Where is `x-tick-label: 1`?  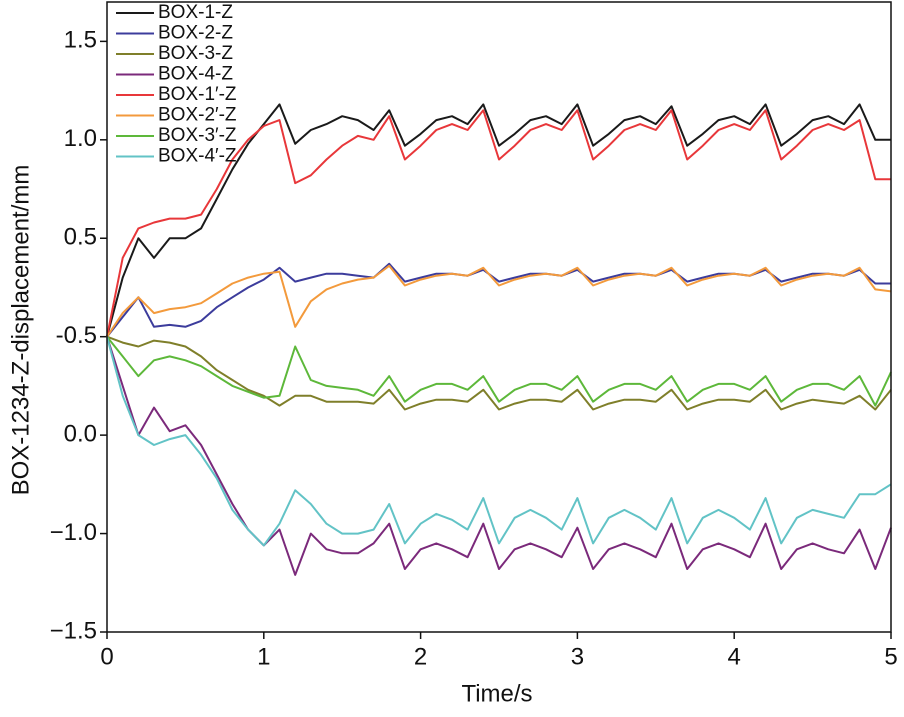
x-tick-label: 1 is located at coordinates (263, 656).